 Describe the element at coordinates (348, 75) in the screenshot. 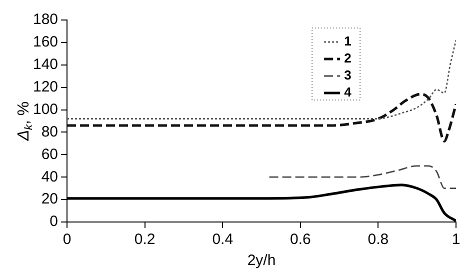

I see `legend-label: 3` at that location.